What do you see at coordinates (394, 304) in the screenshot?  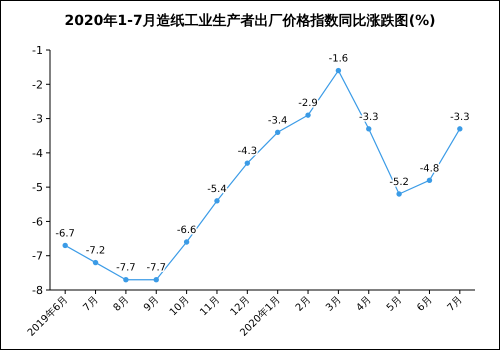 I see `x-tick-label: 5月` at bounding box center [394, 304].